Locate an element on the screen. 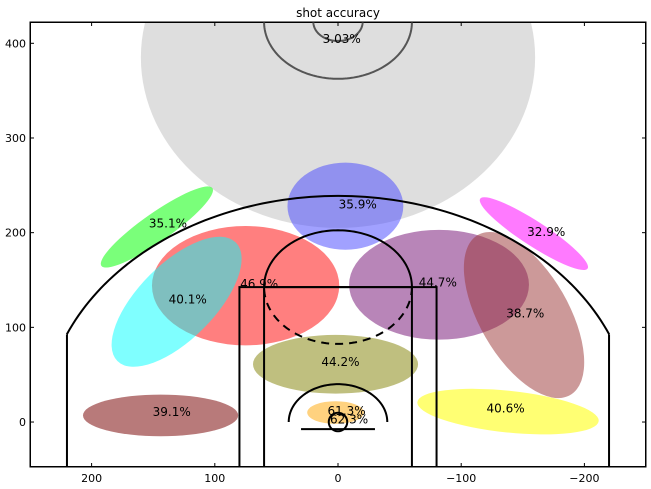  zone-label: 61.3% is located at coordinates (347, 411).